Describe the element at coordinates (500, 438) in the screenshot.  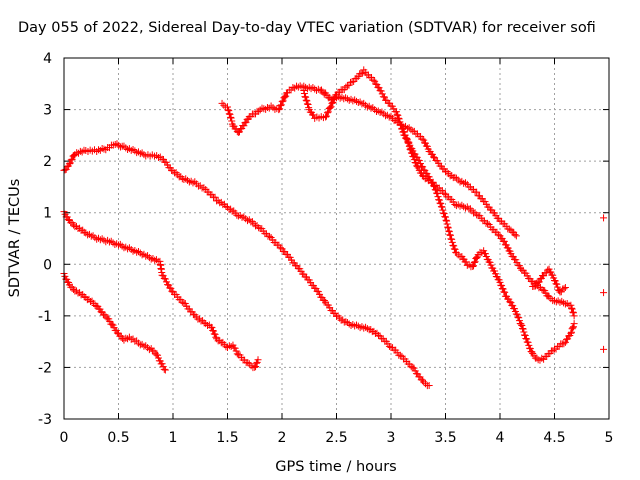
I see `x-tick-label: 4` at that location.